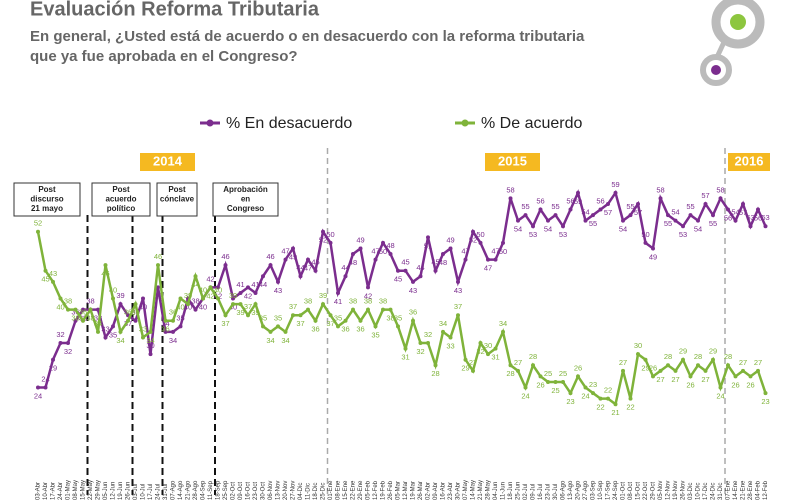  Describe the element at coordinates (684, 490) in the screenshot. I see `x-tick-label: 26-Nov` at that location.